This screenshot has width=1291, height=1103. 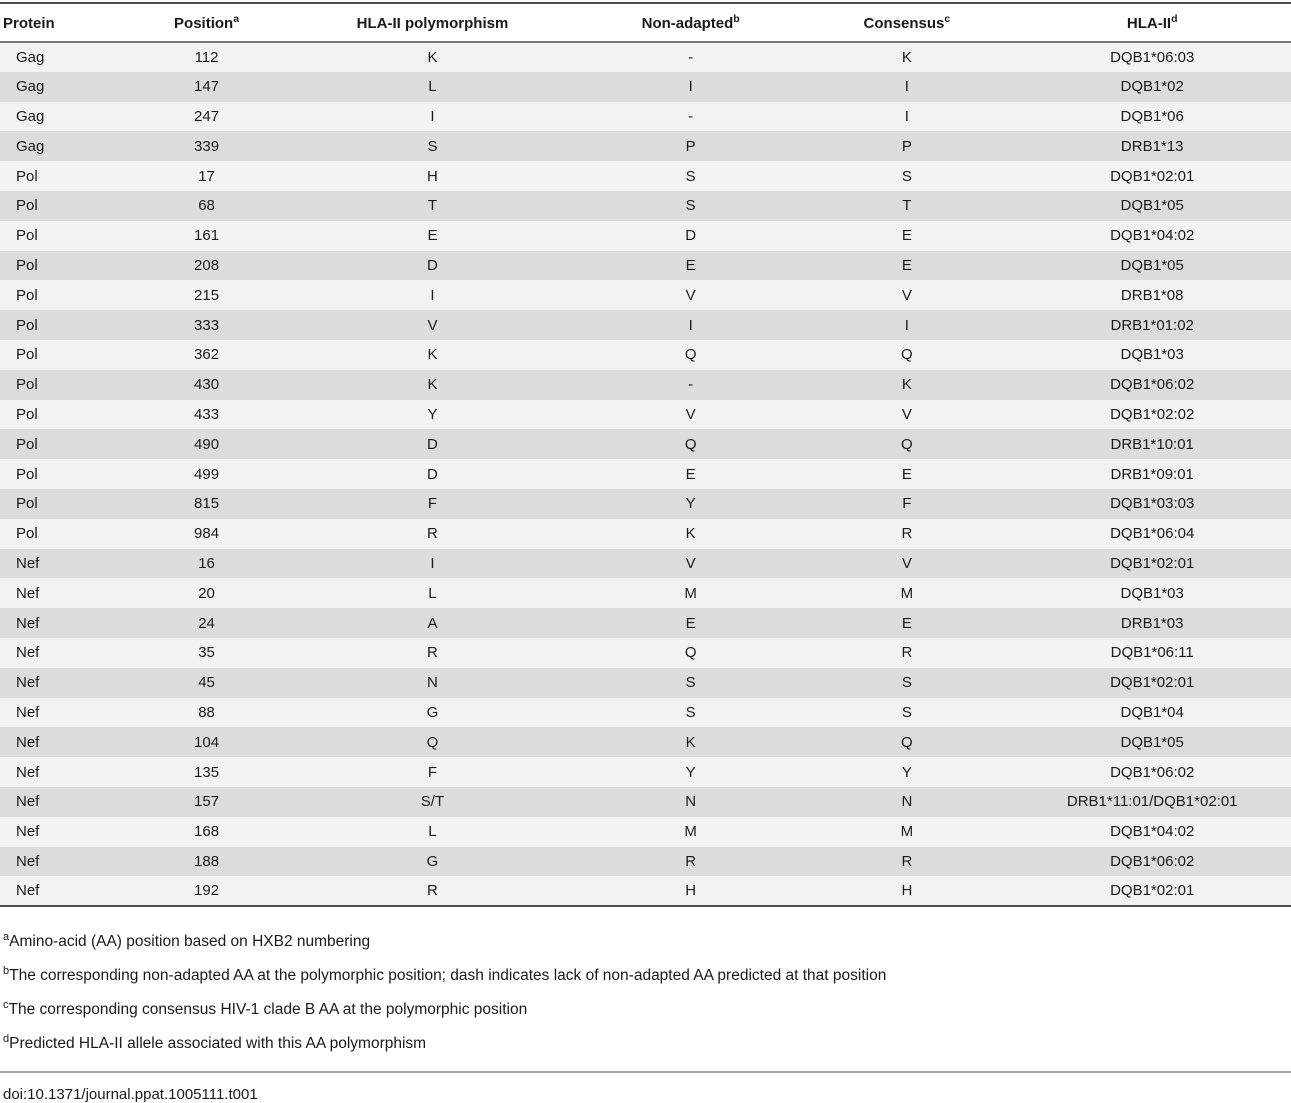 I want to click on table-row: Pol 215 I V V DRB1*08, so click(x=645, y=295).